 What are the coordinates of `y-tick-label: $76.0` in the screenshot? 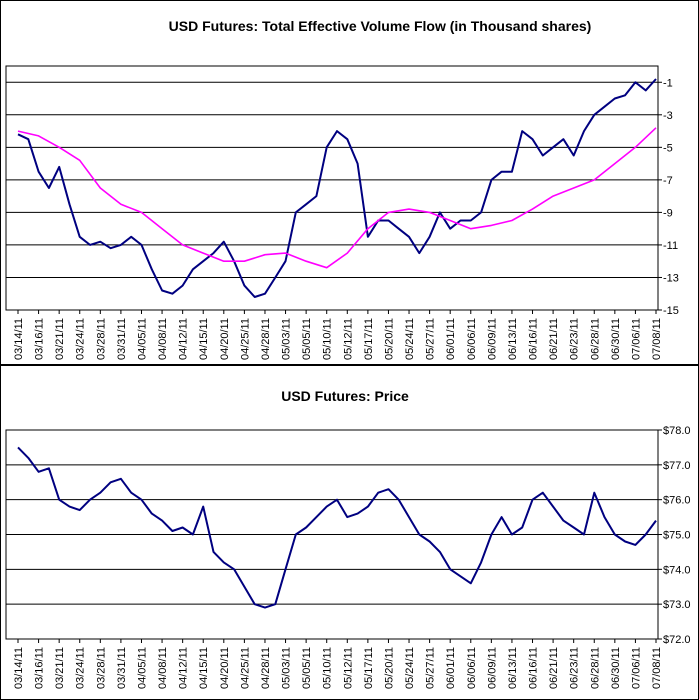 It's located at (677, 501).